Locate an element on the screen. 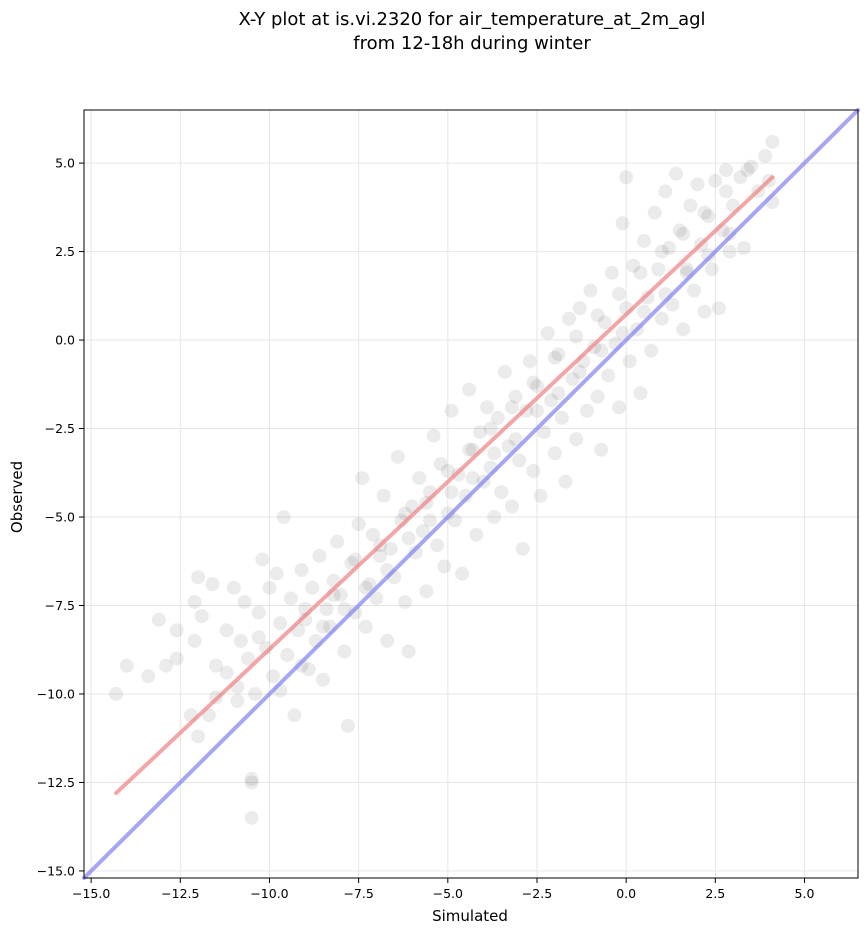  chart-title-line2: from 12-18h during winter is located at coordinates (472, 43).